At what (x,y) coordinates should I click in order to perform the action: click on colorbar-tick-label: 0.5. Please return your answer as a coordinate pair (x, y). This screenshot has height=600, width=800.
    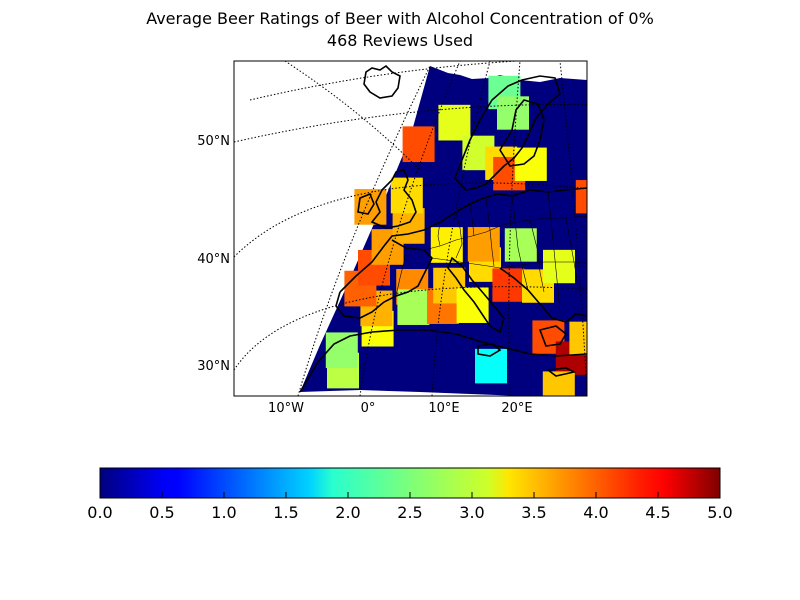
    Looking at the image, I should click on (161, 512).